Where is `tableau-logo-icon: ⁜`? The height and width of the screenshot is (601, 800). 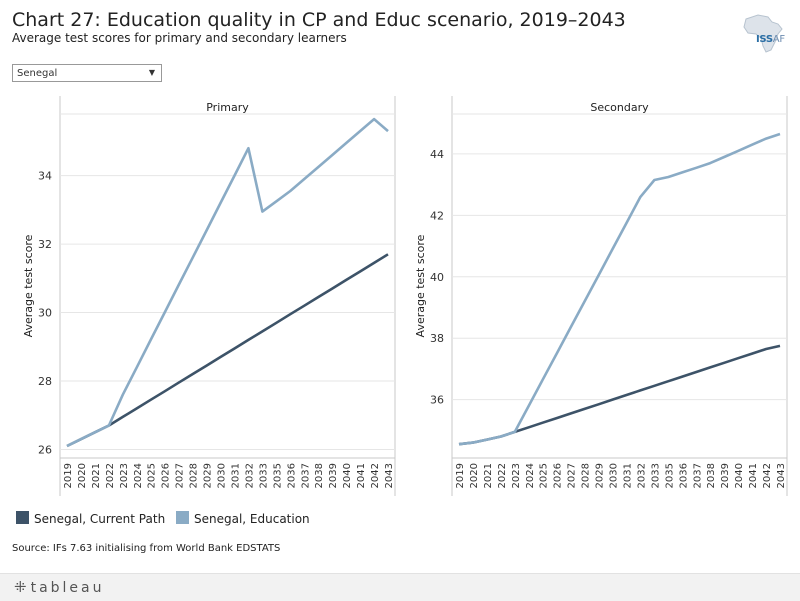
tableau-logo-icon: ⁜ is located at coordinates (20, 587).